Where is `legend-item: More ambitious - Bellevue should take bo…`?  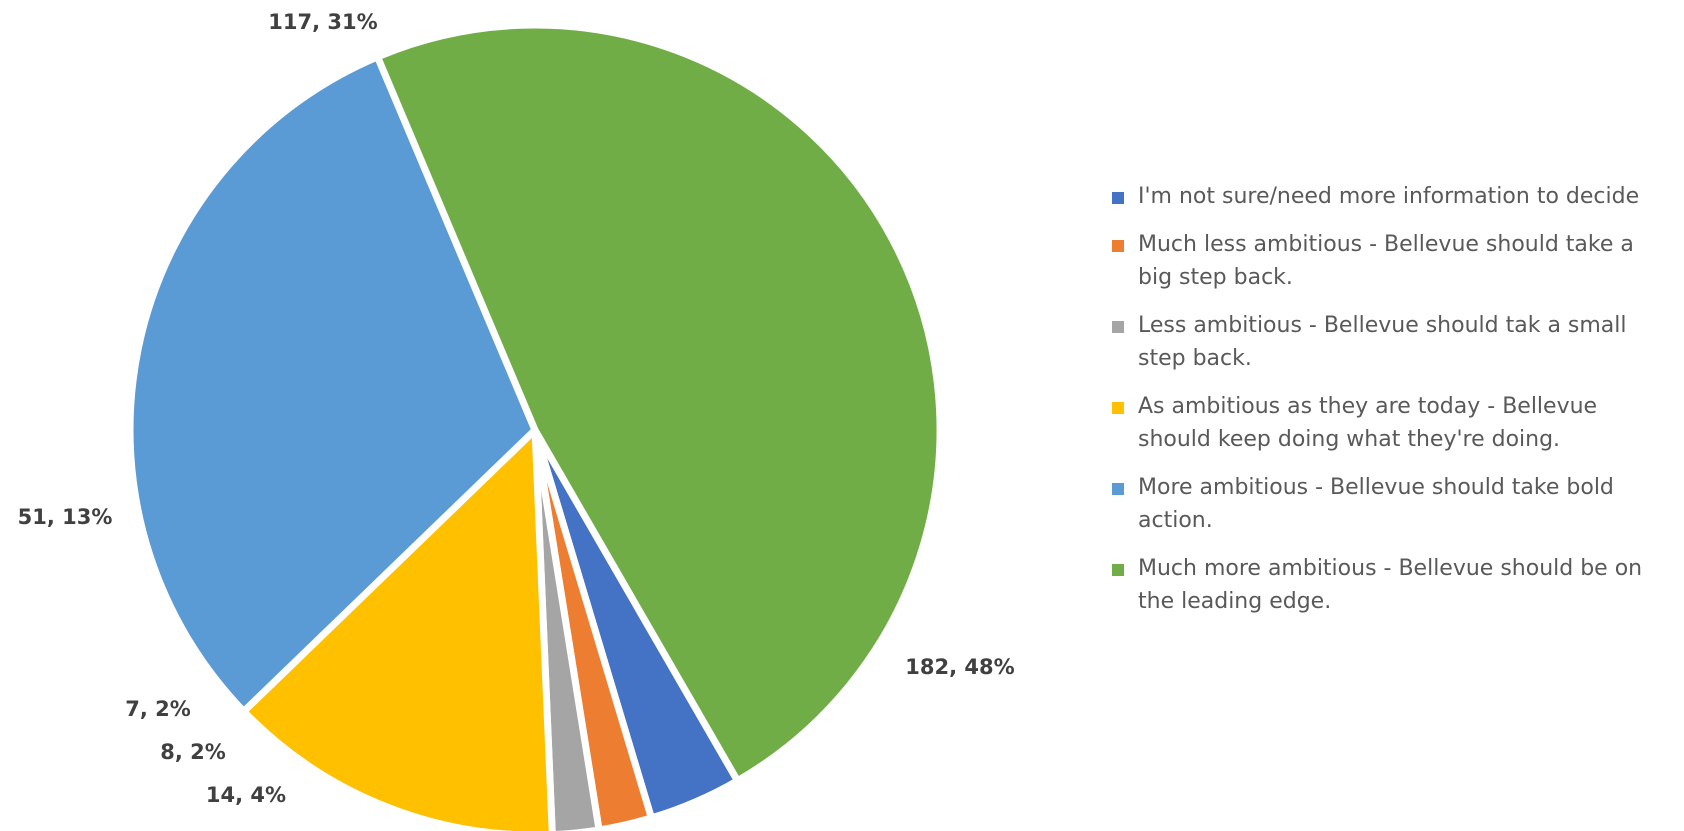 legend-item: More ambitious - Bellevue should take bo… is located at coordinates (1390, 504).